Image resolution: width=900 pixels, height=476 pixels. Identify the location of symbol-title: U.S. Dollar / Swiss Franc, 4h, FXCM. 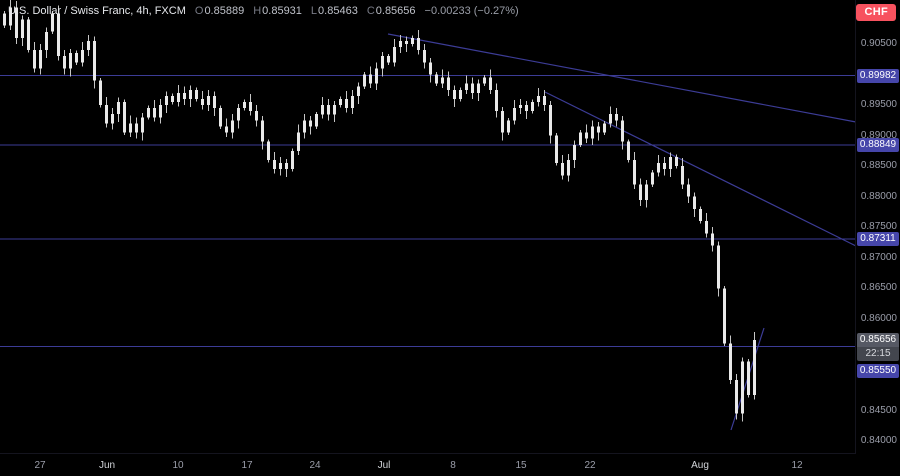
(97, 11).